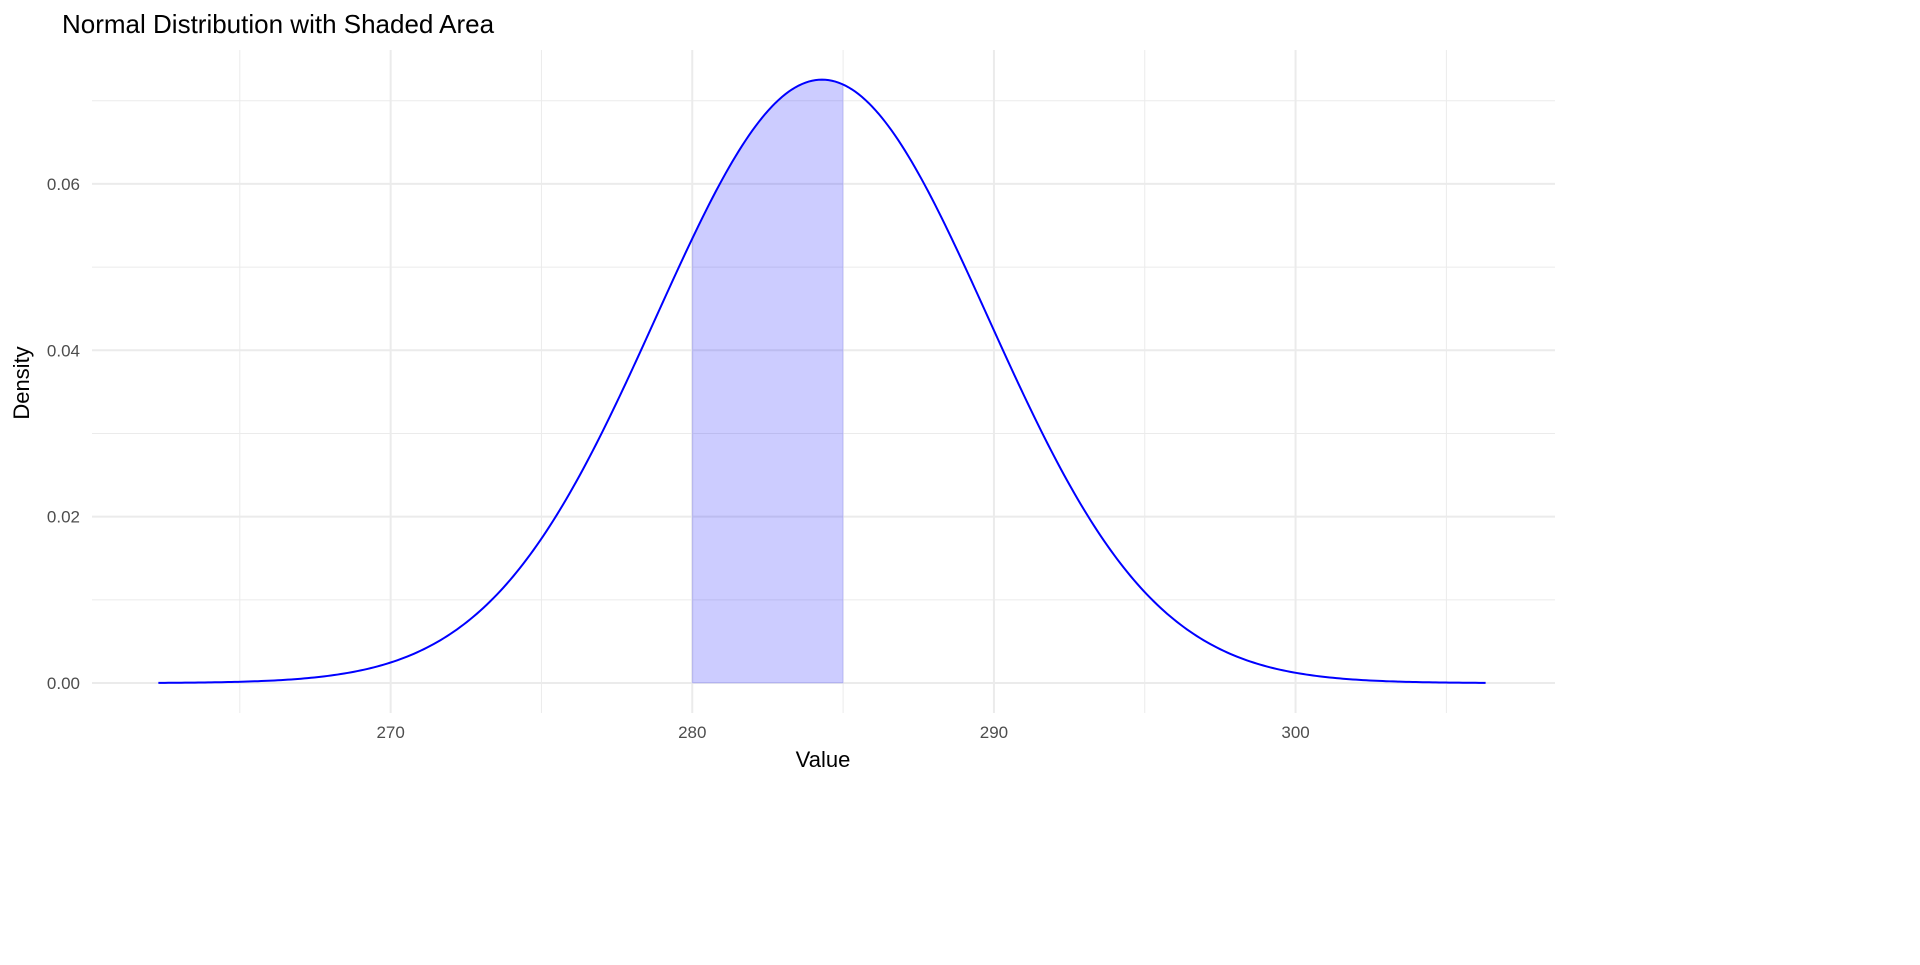 This screenshot has width=1920, height=965. I want to click on shaded-area, so click(767, 381).